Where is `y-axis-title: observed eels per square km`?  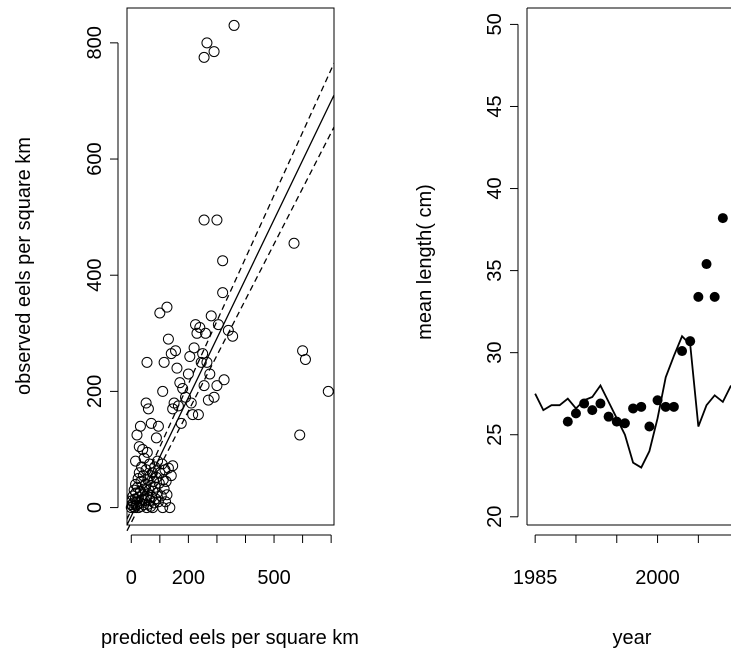
y-axis-title: observed eels per square km is located at coordinates (24, 266).